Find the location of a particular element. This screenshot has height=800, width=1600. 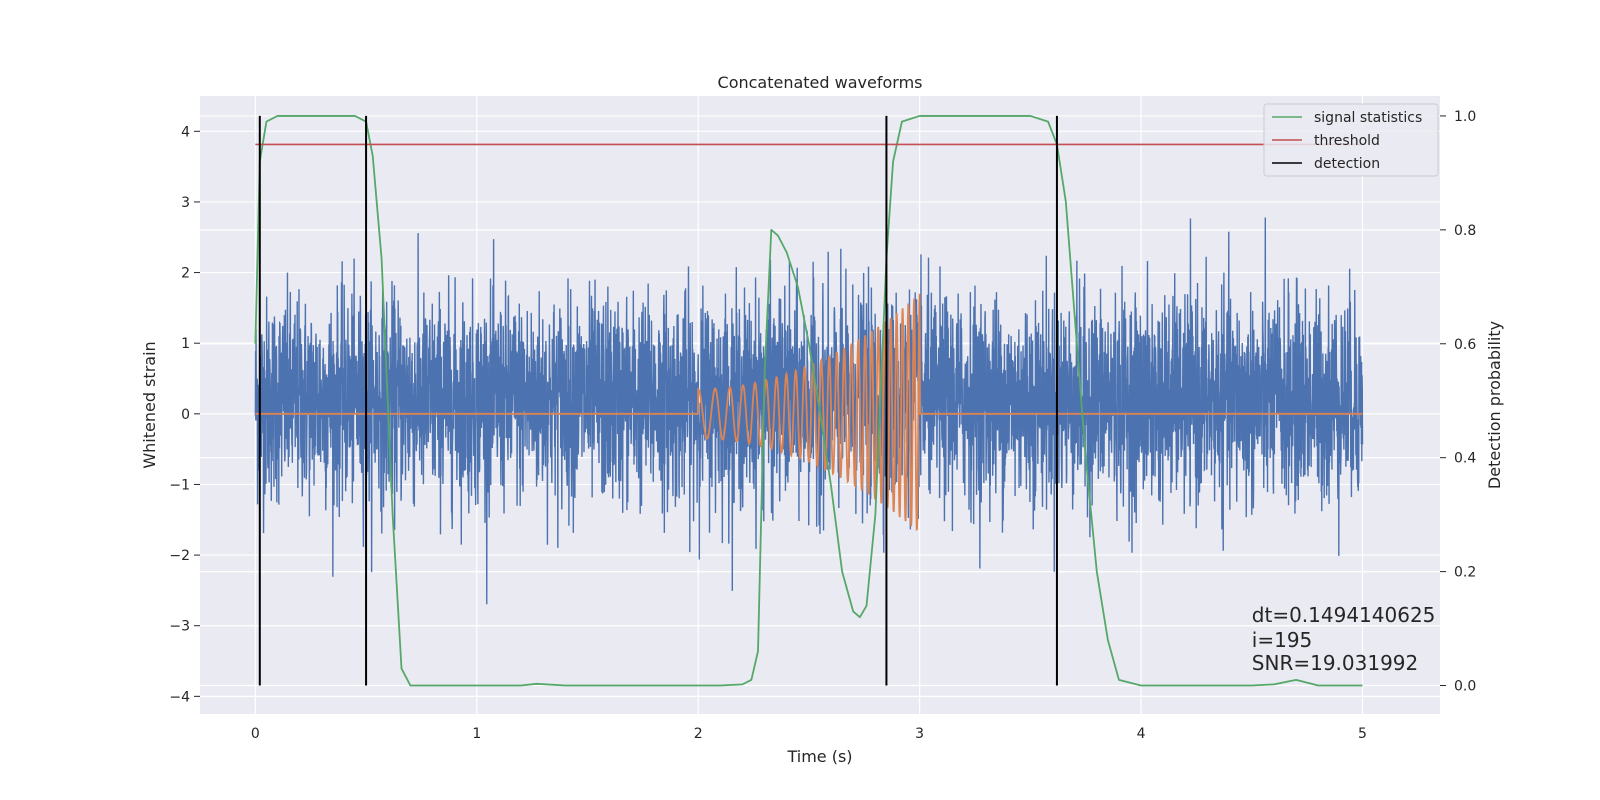

y2-tick-label: 0.4 is located at coordinates (1465, 459).